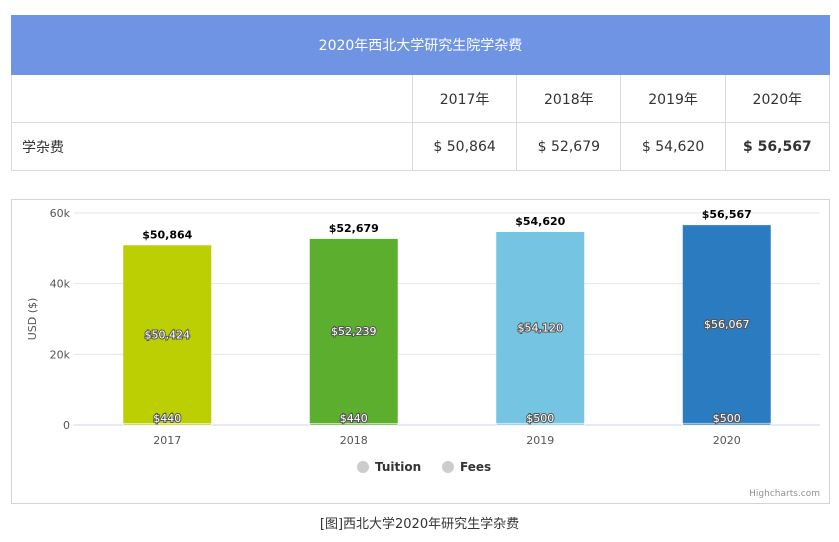  What do you see at coordinates (464, 98) in the screenshot?
I see `year-header-2017: 2017年` at bounding box center [464, 98].